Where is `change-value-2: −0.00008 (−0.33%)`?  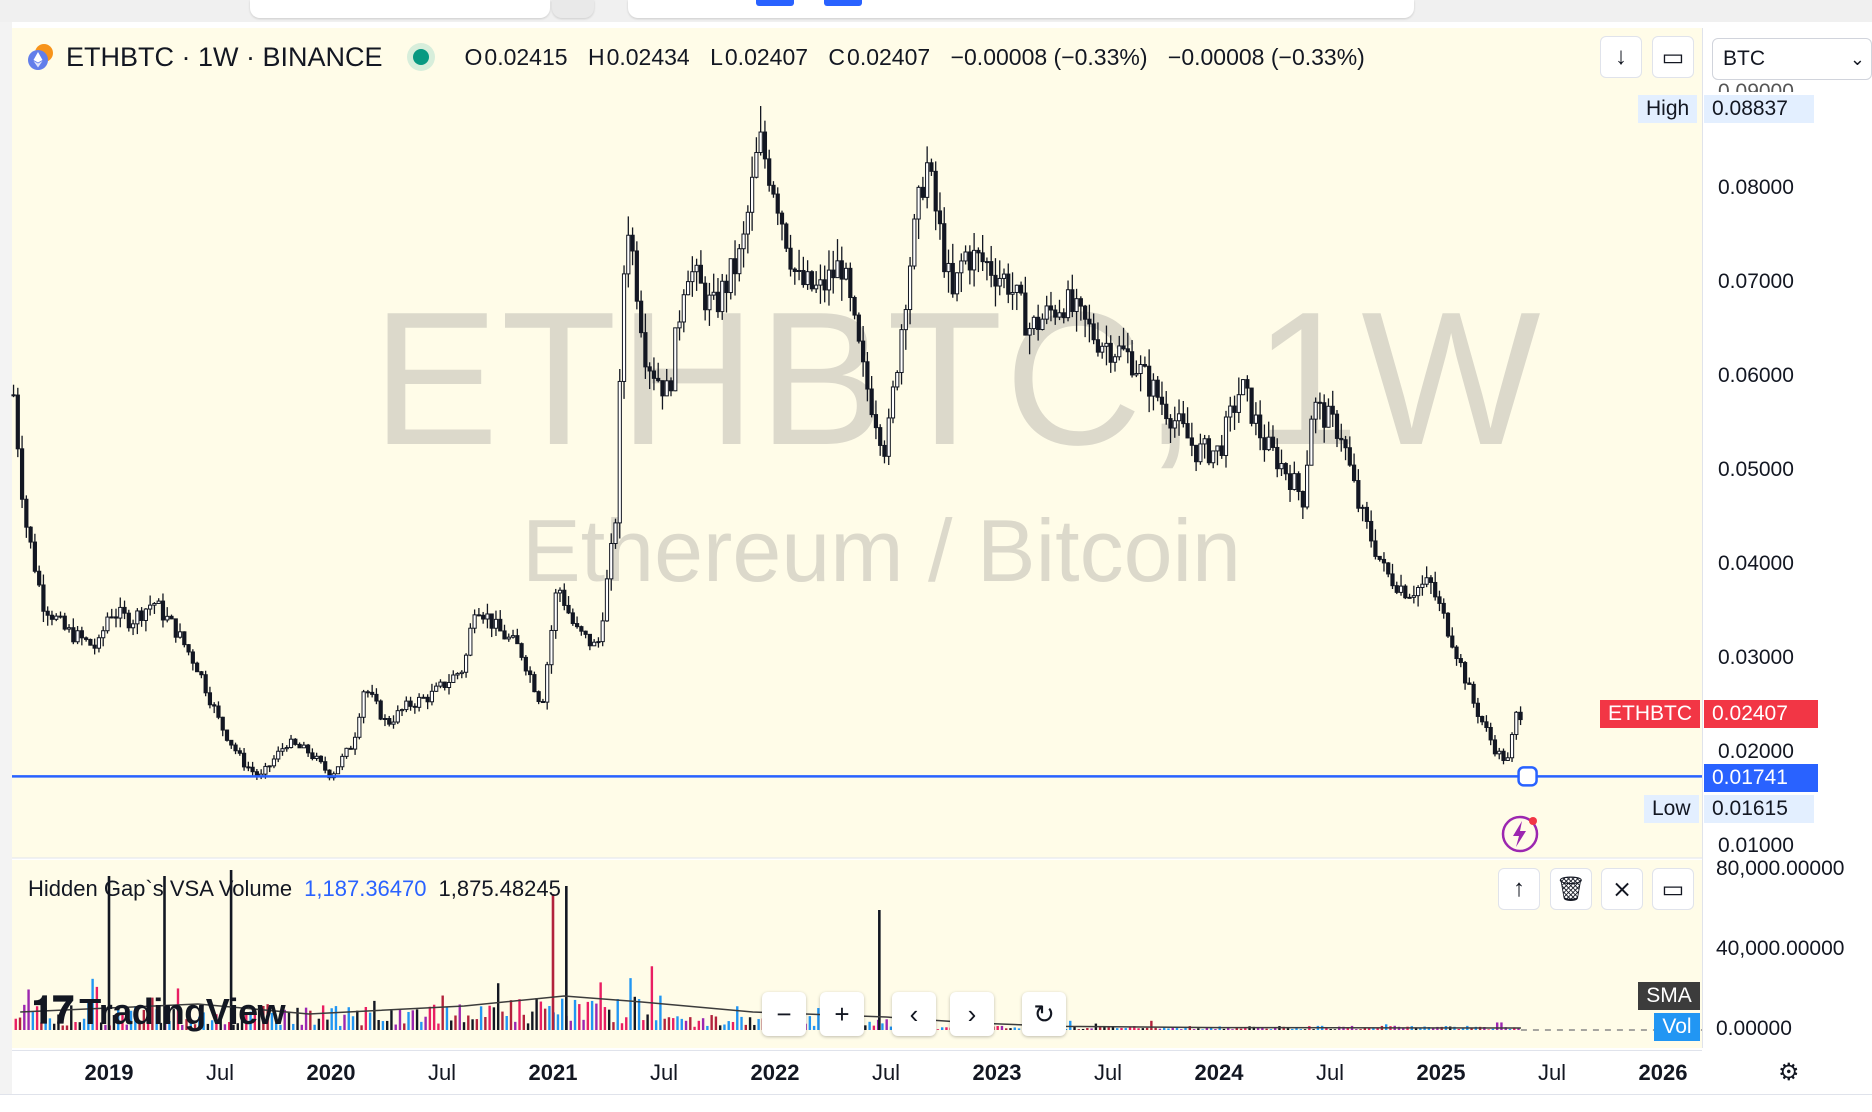
change-value-2: −0.00008 (−0.33%) is located at coordinates (1266, 56).